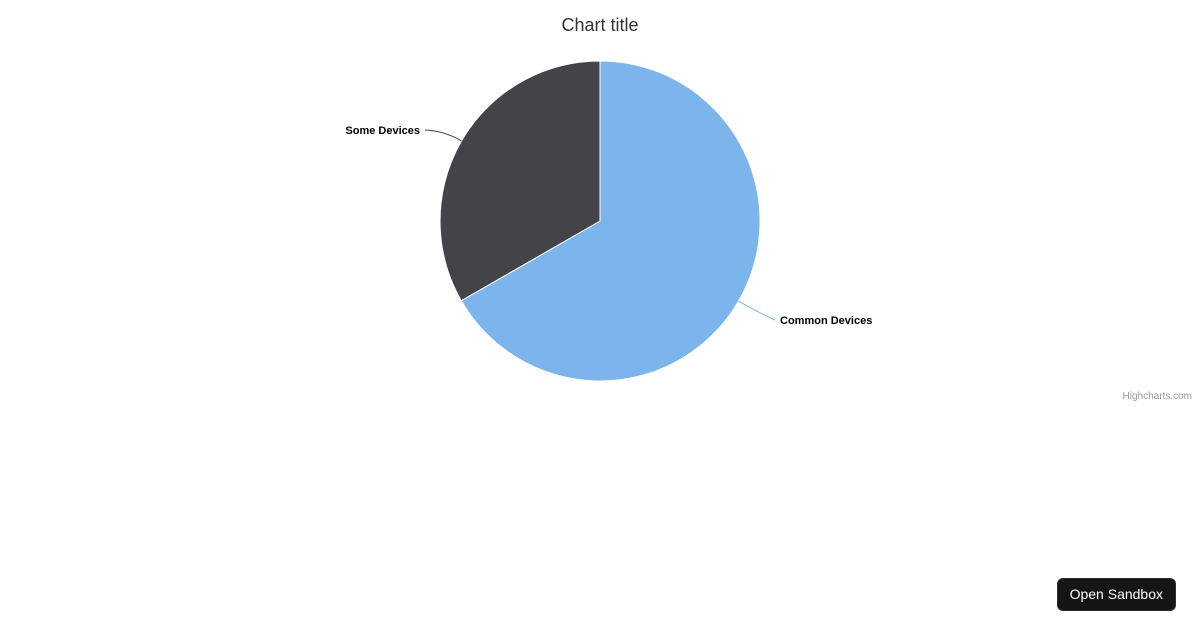  What do you see at coordinates (520, 181) in the screenshot?
I see `pie-slice-some-devices` at bounding box center [520, 181].